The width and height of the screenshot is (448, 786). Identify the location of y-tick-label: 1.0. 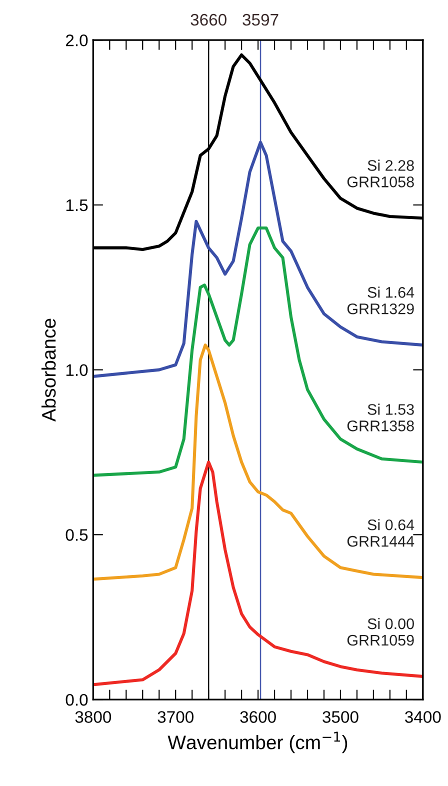
(77, 370).